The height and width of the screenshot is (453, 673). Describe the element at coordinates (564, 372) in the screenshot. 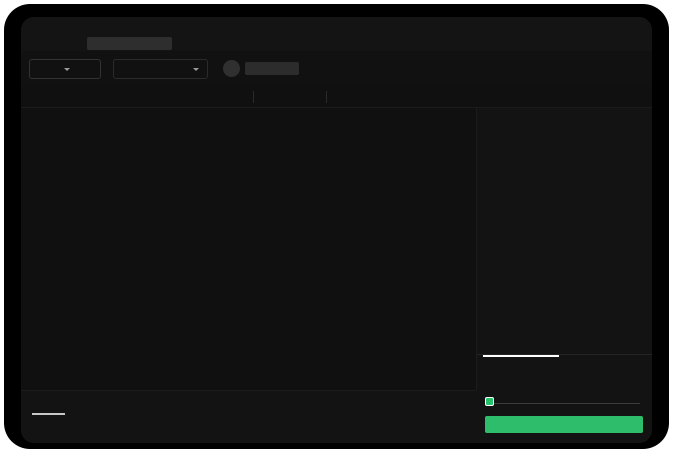

I see `buy-sell-tabs` at that location.